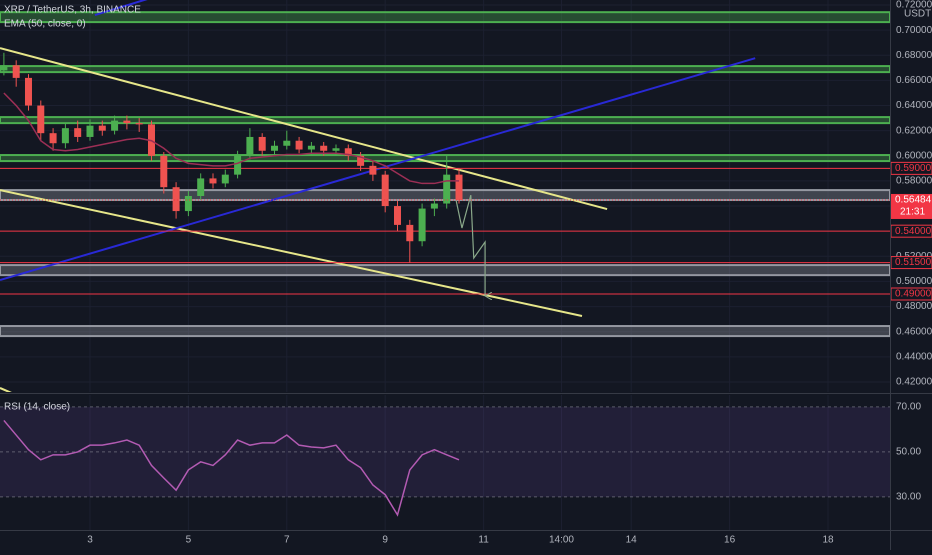 This screenshot has height=555, width=932. I want to click on level-label: 0.51500, so click(913, 262).